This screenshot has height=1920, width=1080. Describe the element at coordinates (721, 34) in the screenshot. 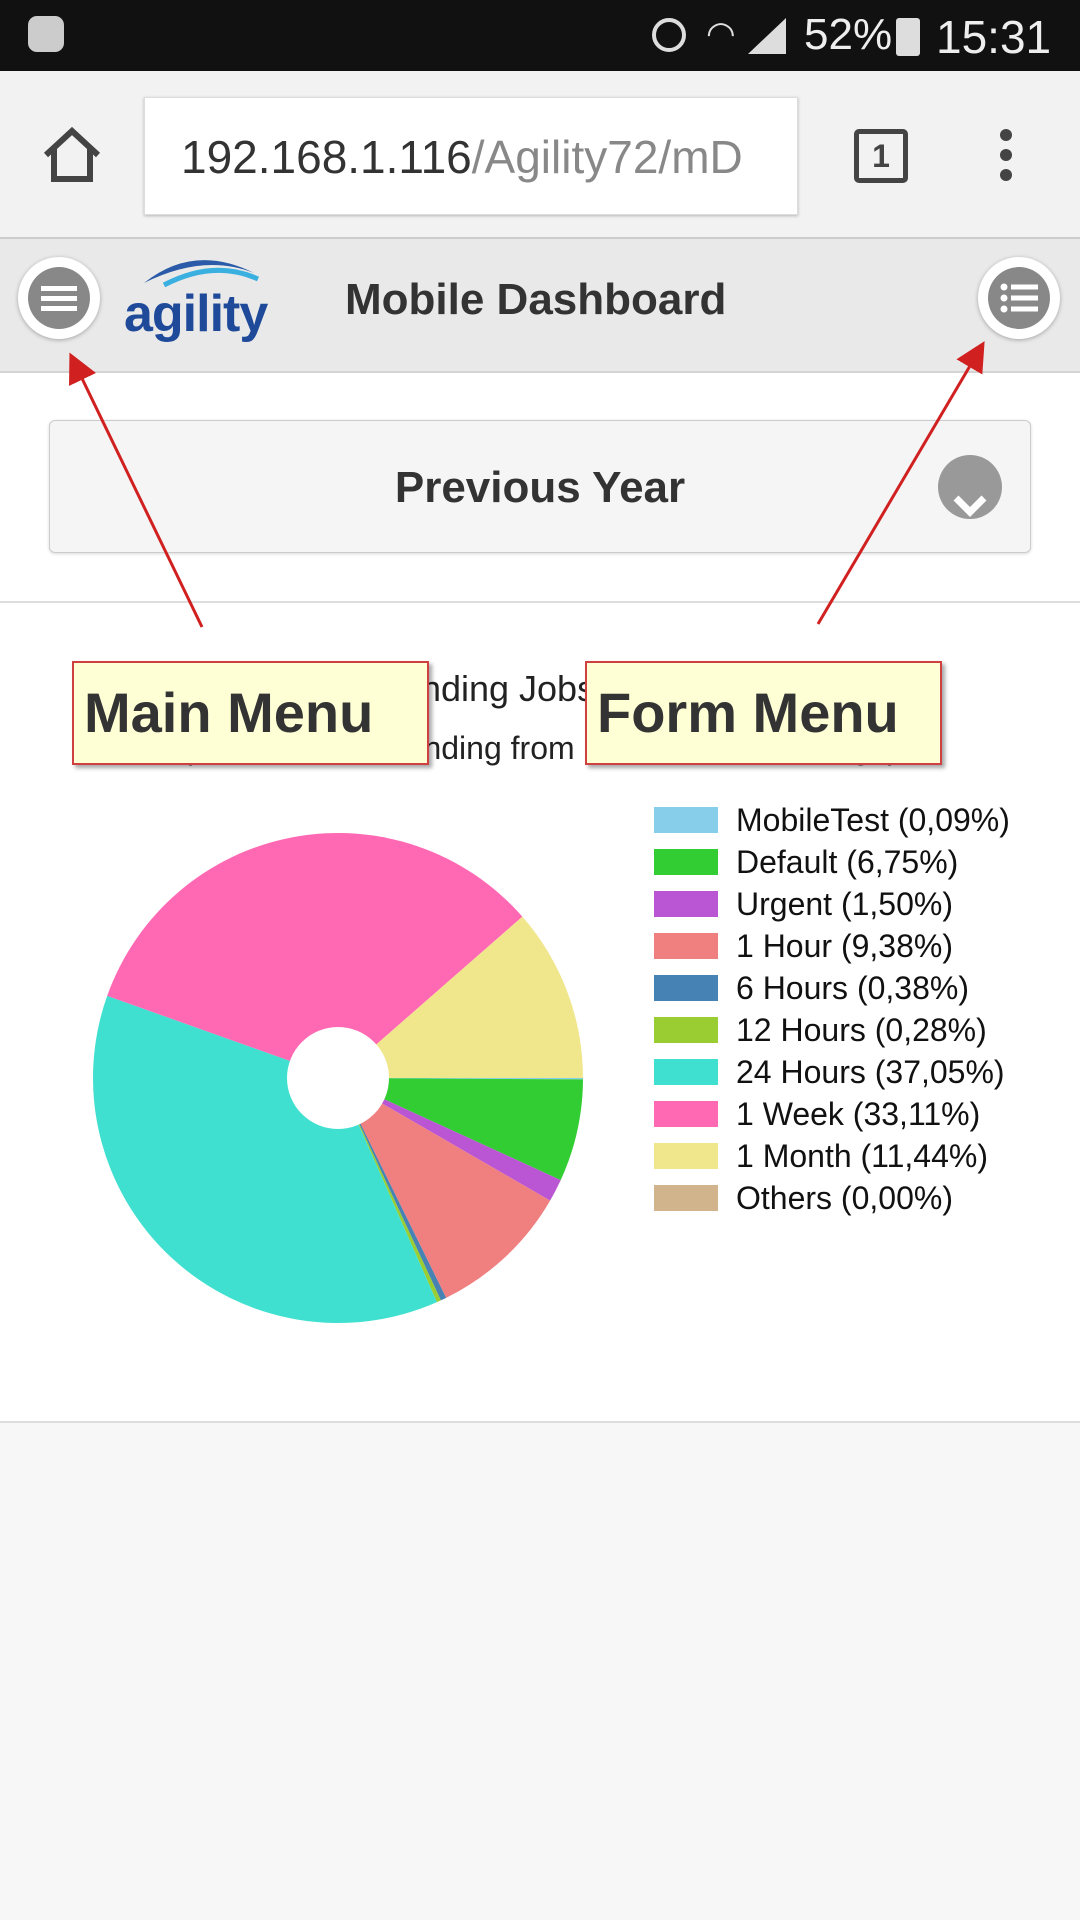

I see `wifi-icon: ◠` at that location.